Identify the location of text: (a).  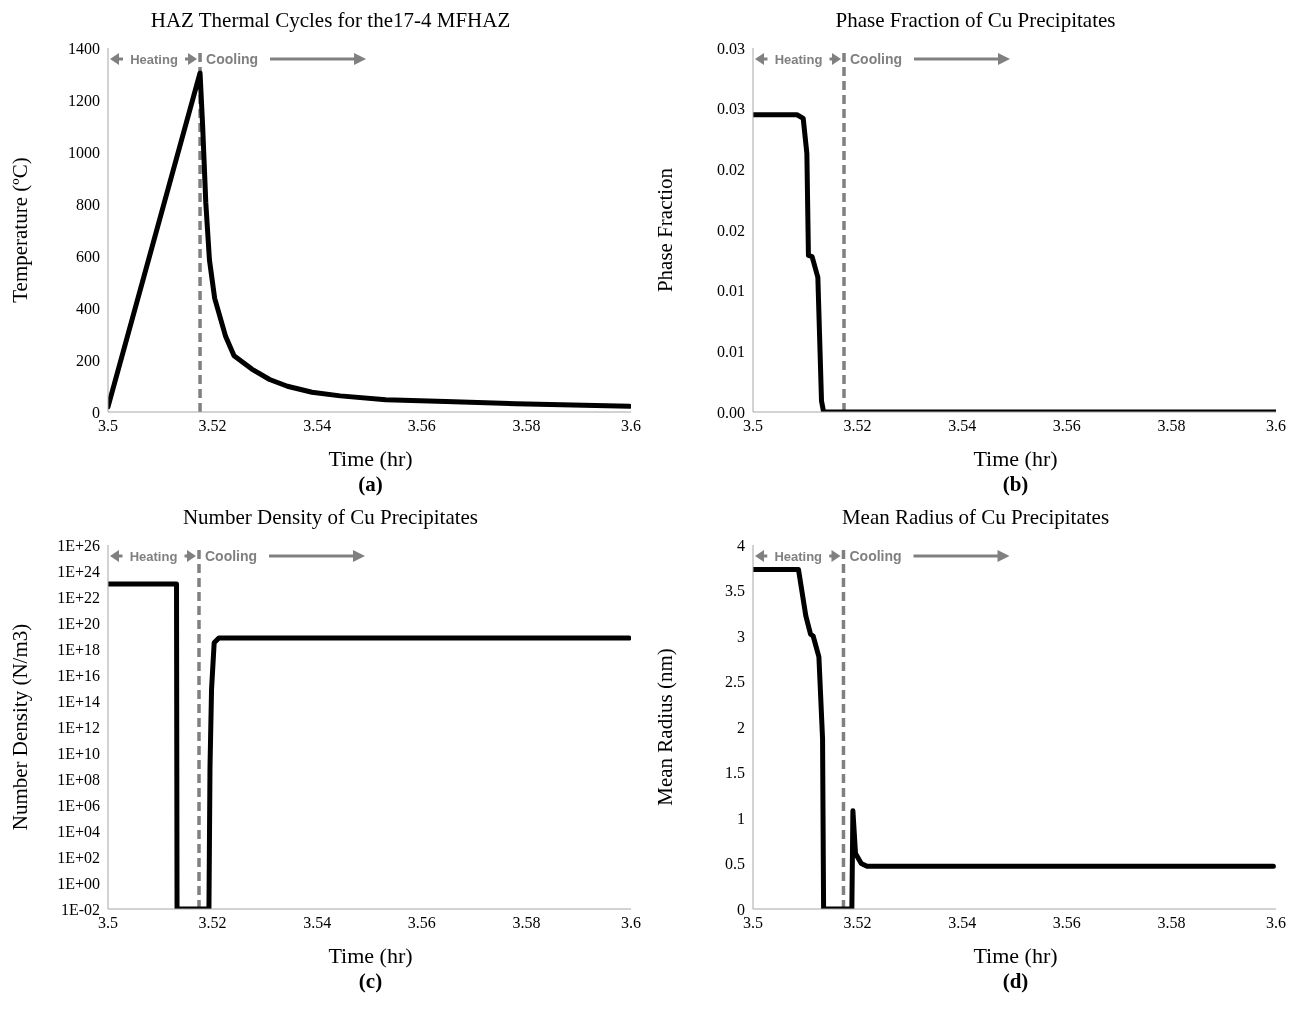
(370, 484).